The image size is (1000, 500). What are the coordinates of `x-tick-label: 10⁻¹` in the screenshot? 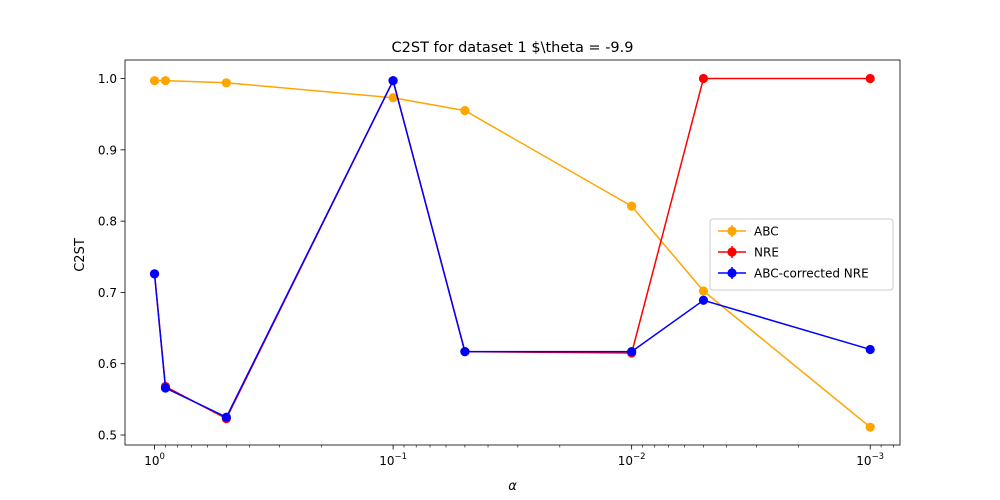 It's located at (393, 460).